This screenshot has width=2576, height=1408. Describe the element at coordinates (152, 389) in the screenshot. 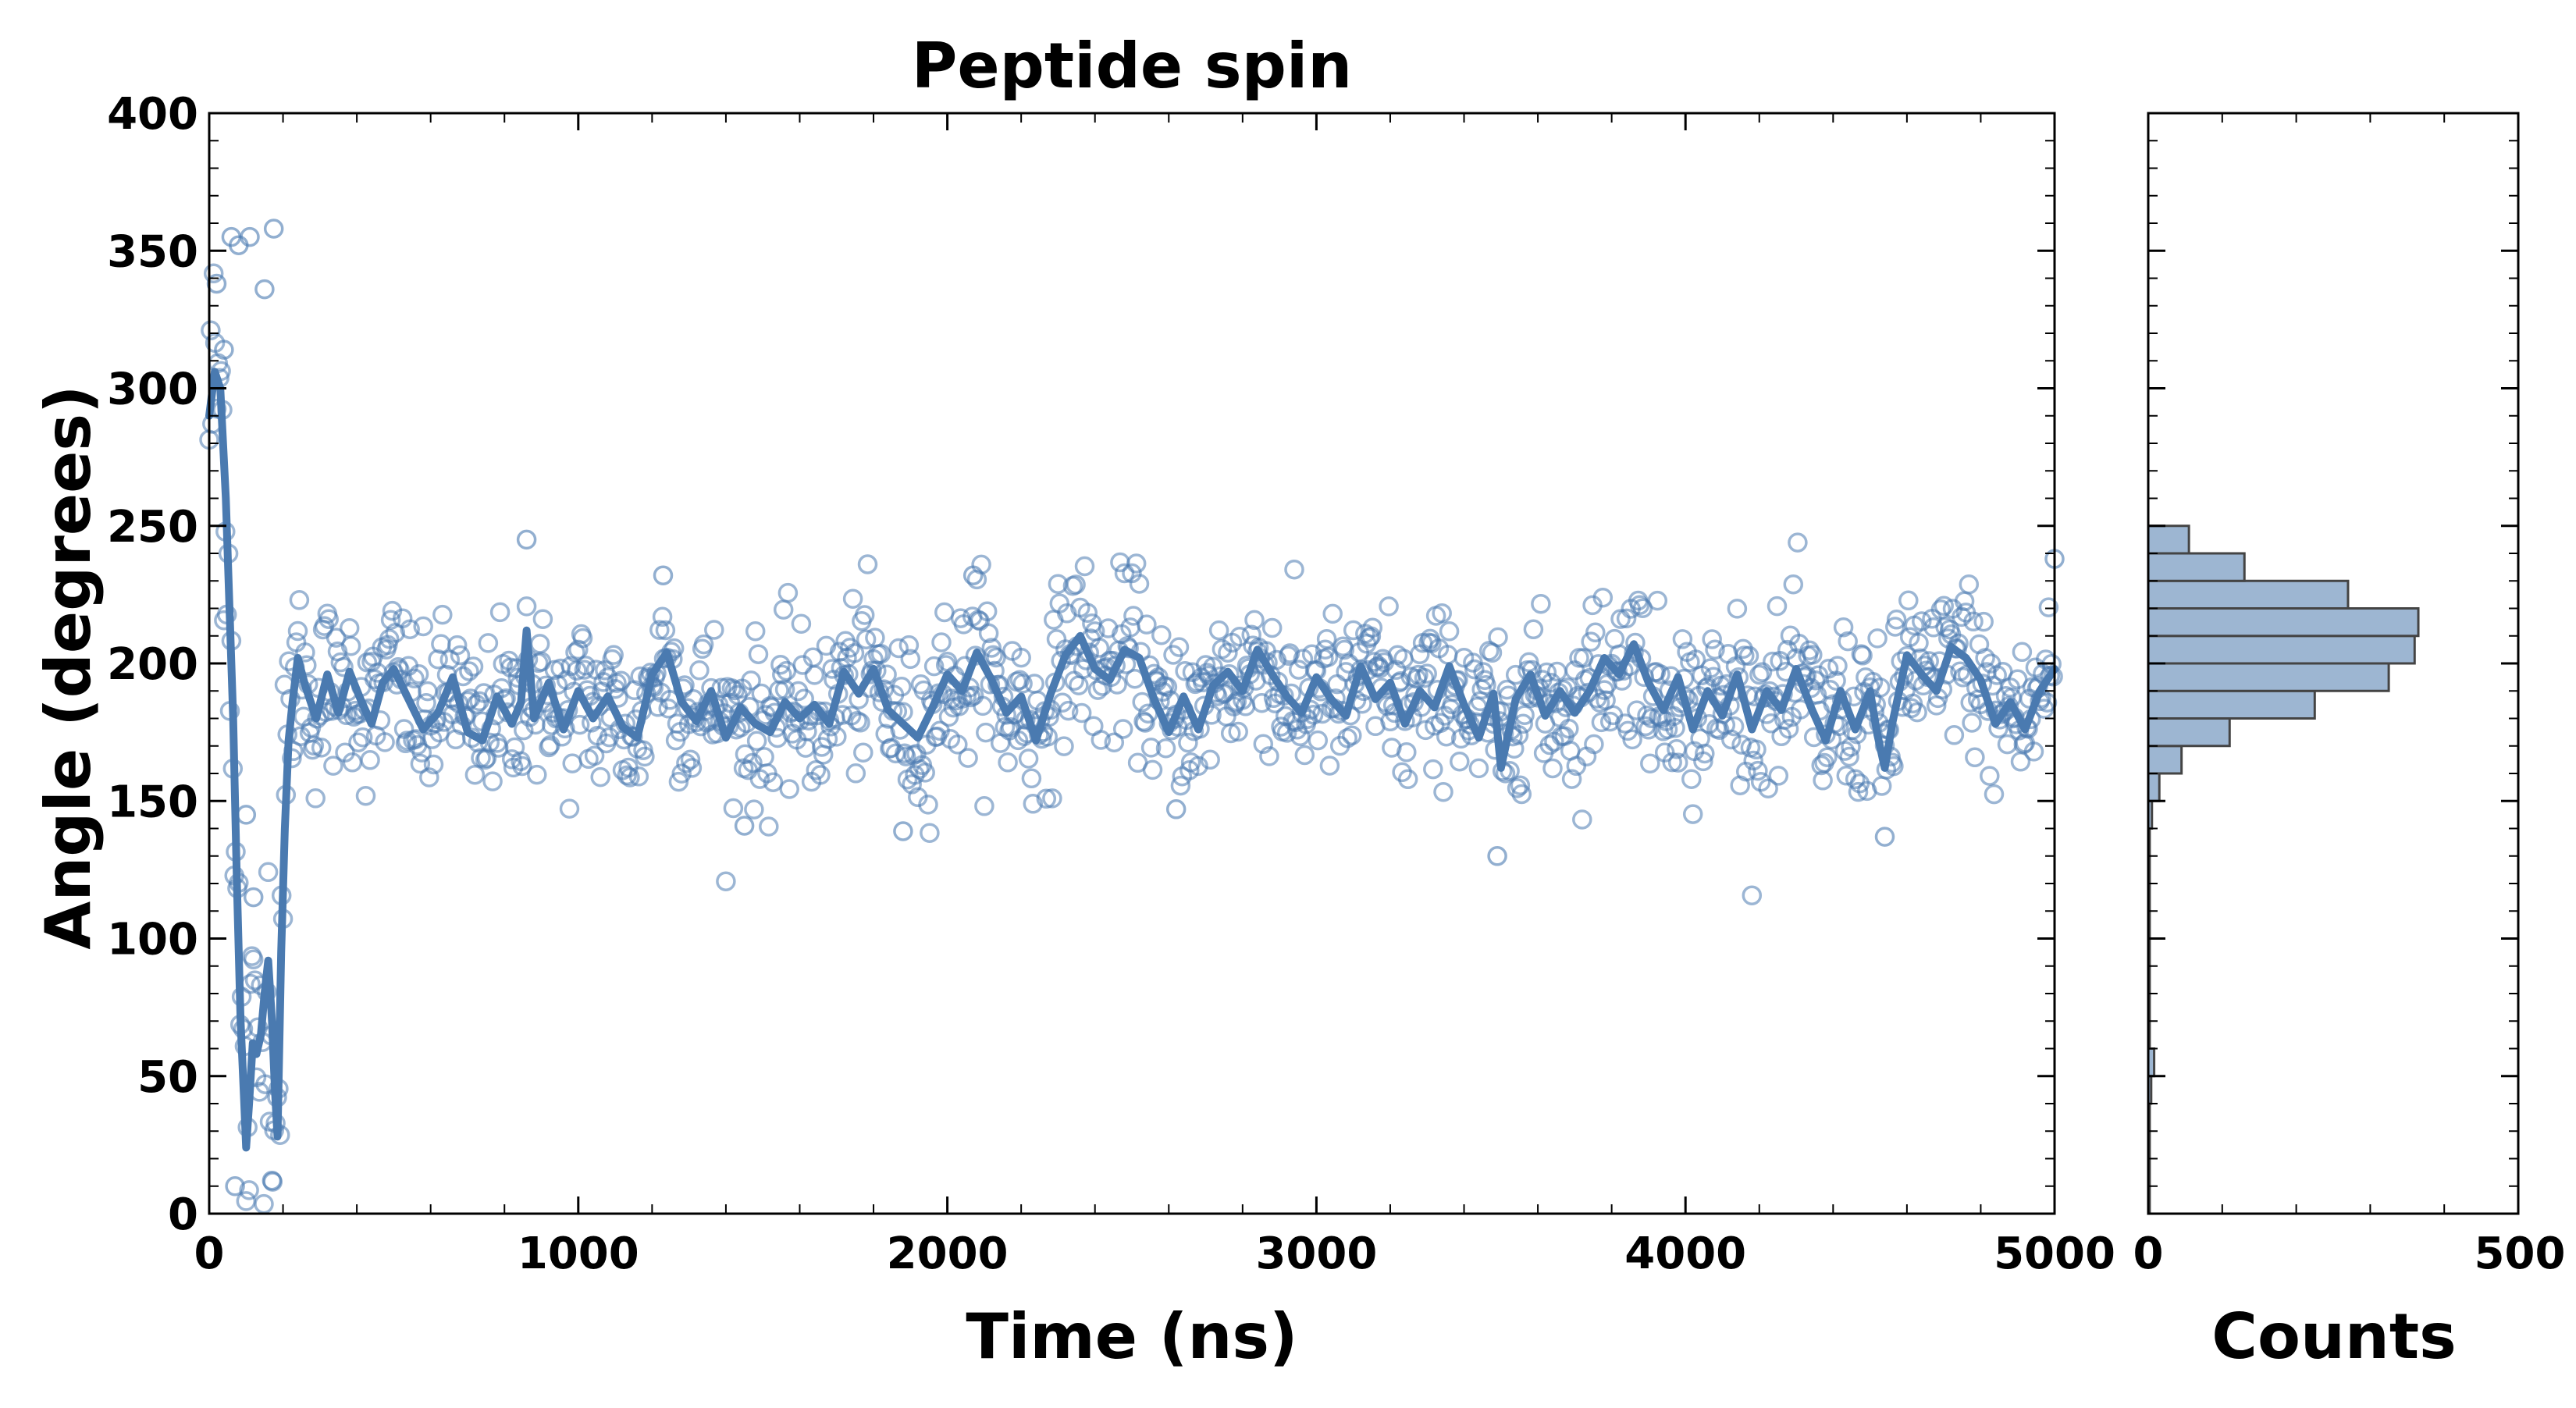

I see `y-tick-label: 300` at that location.